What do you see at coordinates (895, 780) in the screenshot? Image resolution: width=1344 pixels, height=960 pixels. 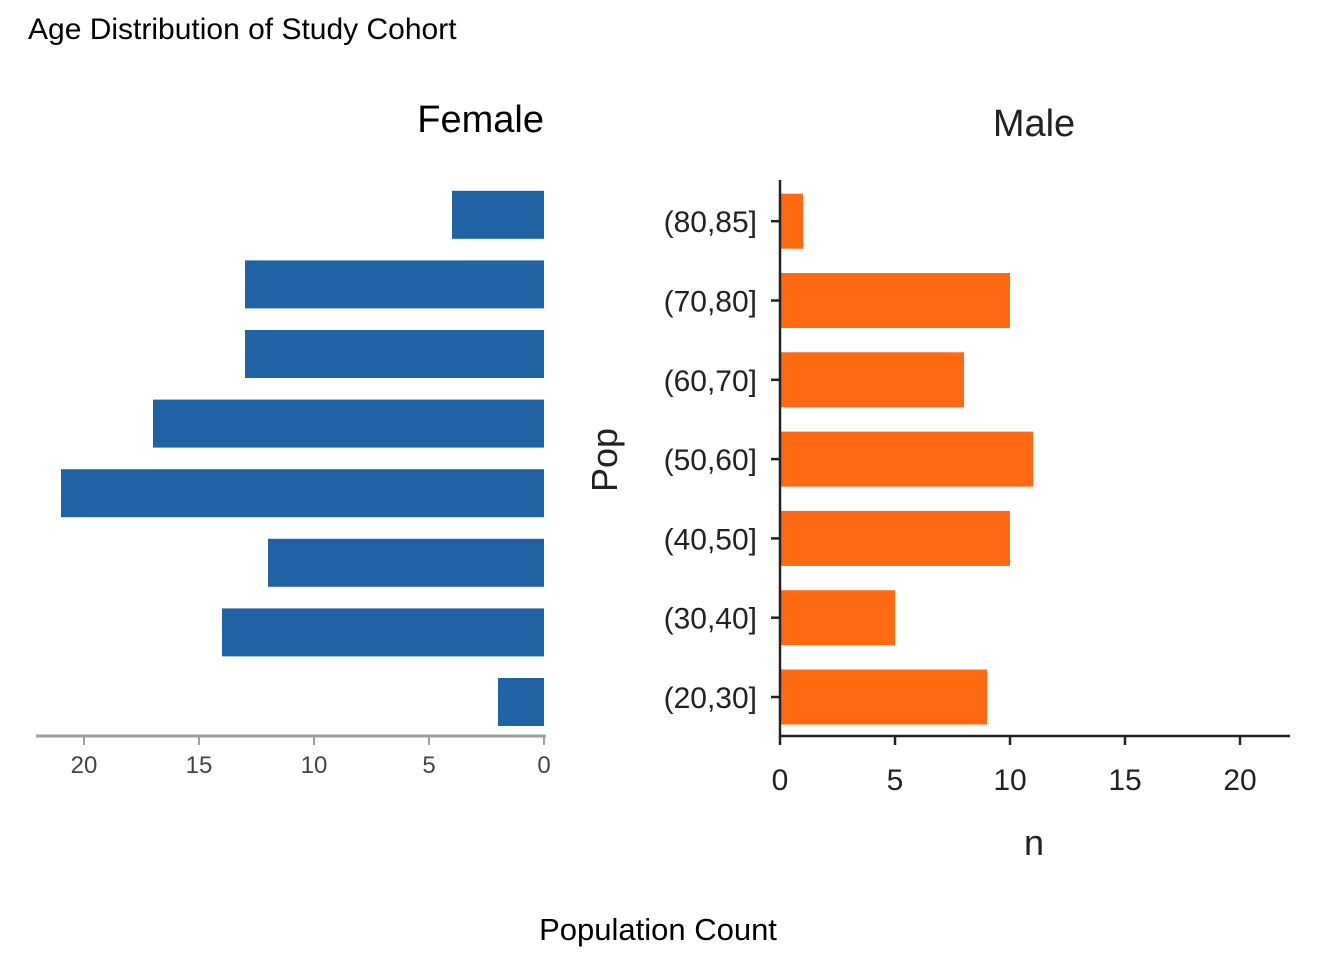 I see `male-x-tick-label: 5` at bounding box center [895, 780].